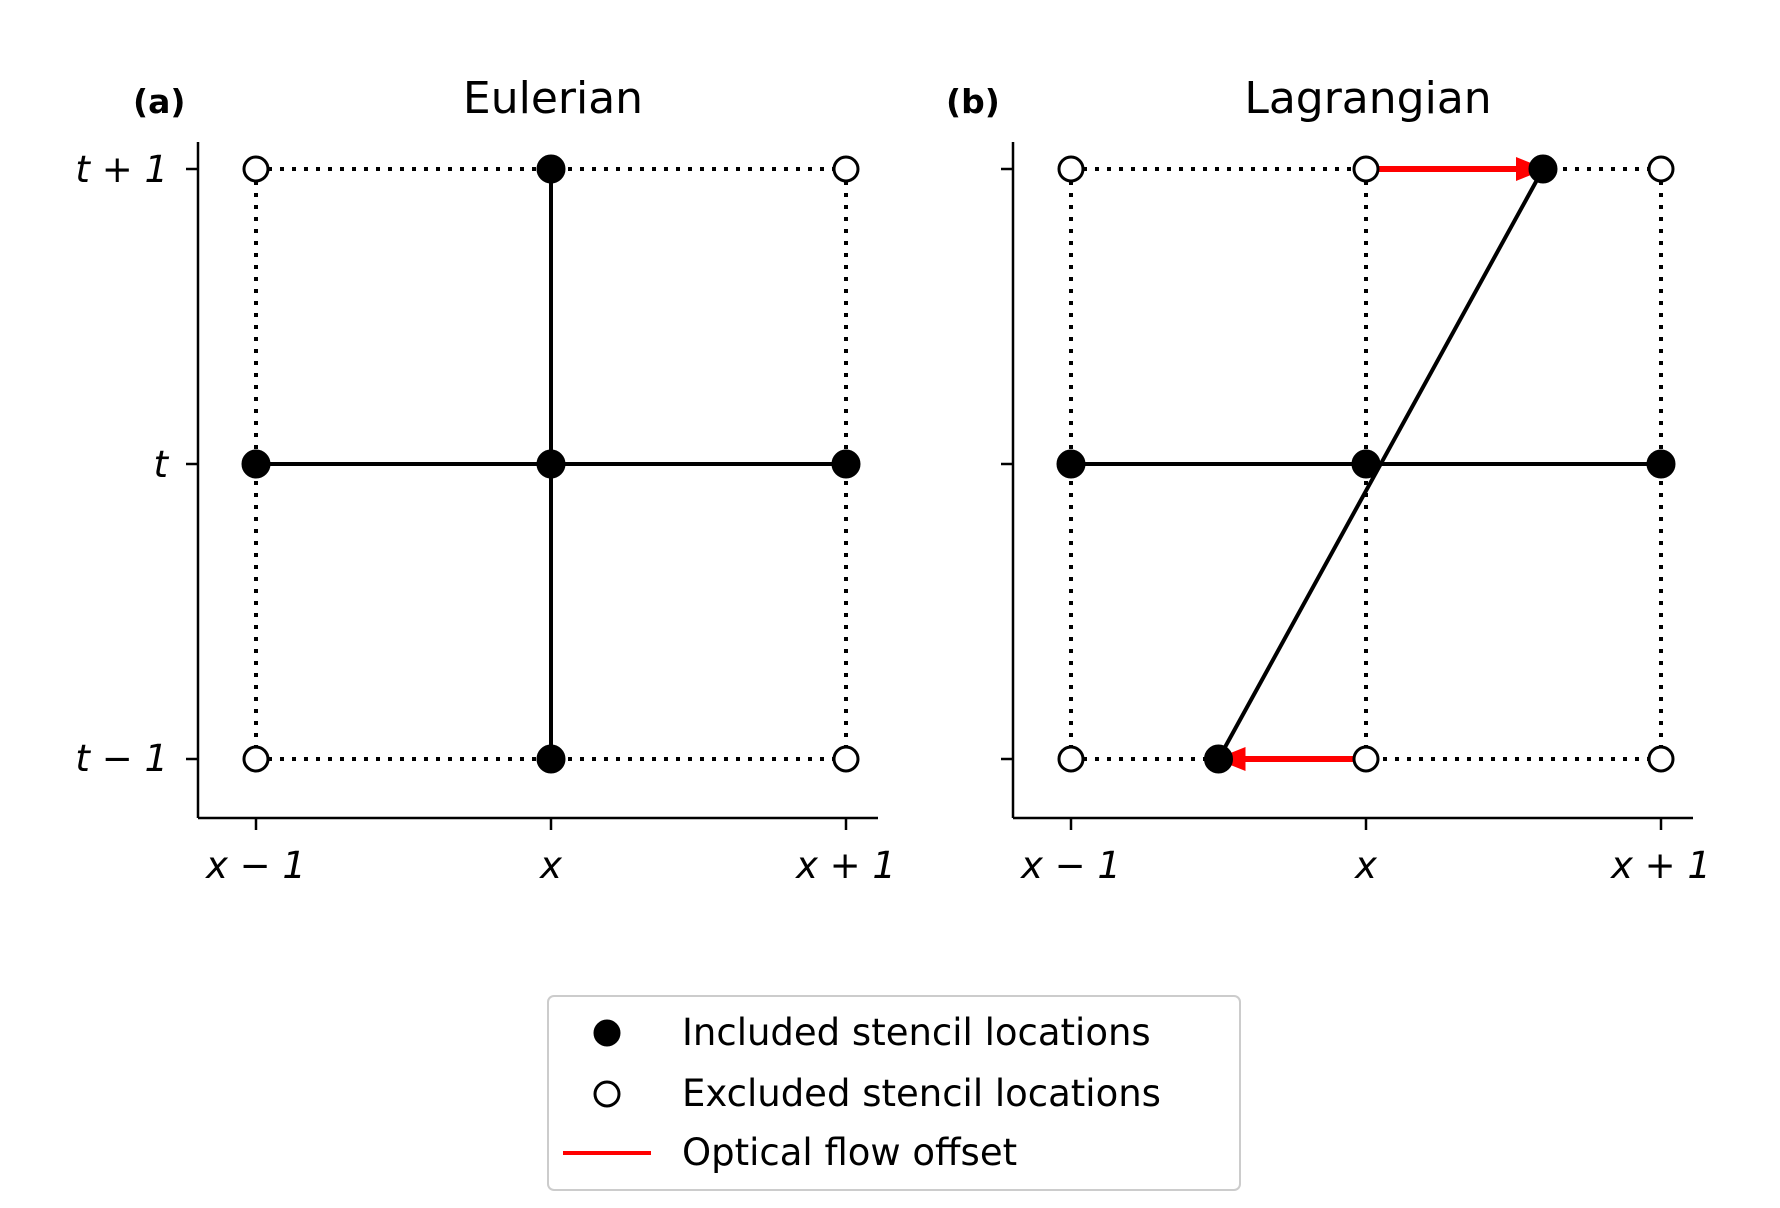  I want to click on panel-a-ytick-bottom: t − 1, so click(121, 758).